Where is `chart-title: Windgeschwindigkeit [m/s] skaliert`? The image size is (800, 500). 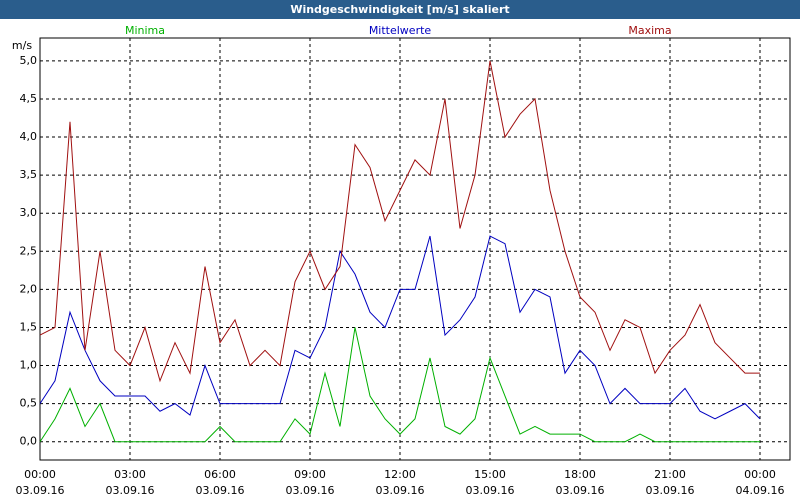 chart-title: Windgeschwindigkeit [m/s] skaliert is located at coordinates (399, 9).